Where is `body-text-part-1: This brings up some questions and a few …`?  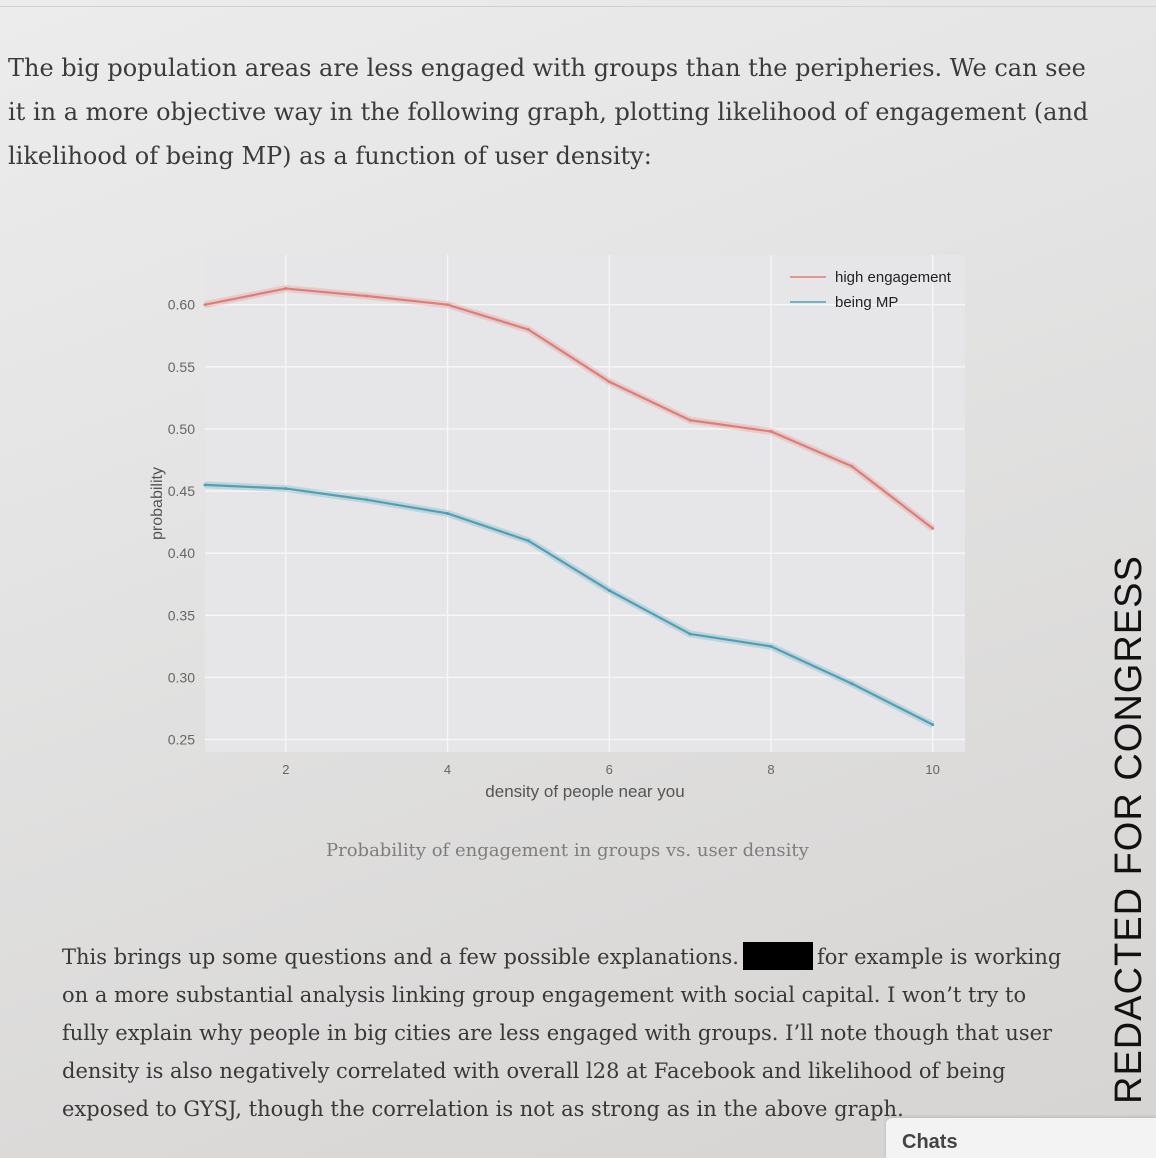 body-text-part-1: This brings up some questions and a few … is located at coordinates (400, 957).